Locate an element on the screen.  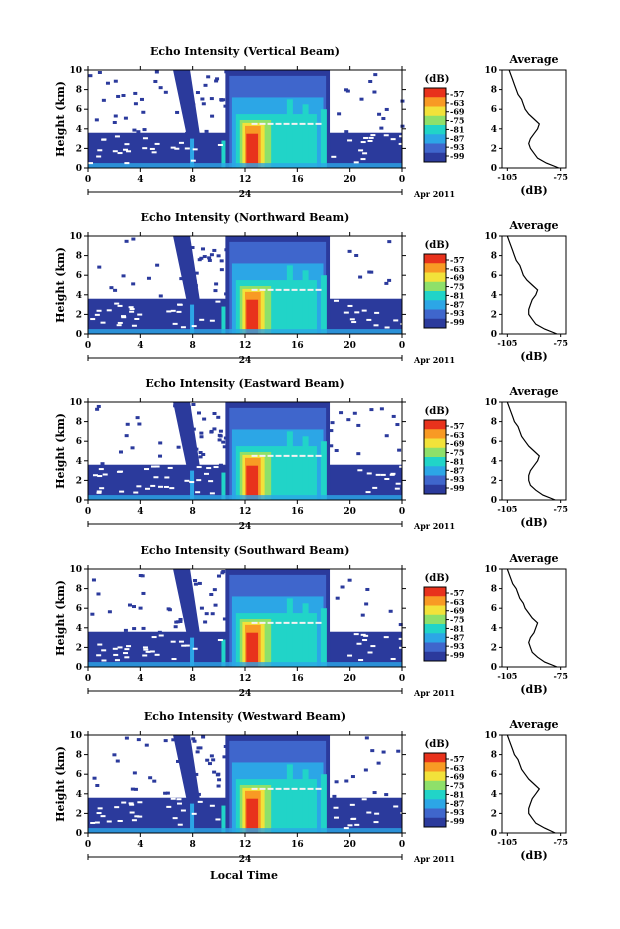
colorbar-tick-label: -93 is located at coordinates (457, 646).